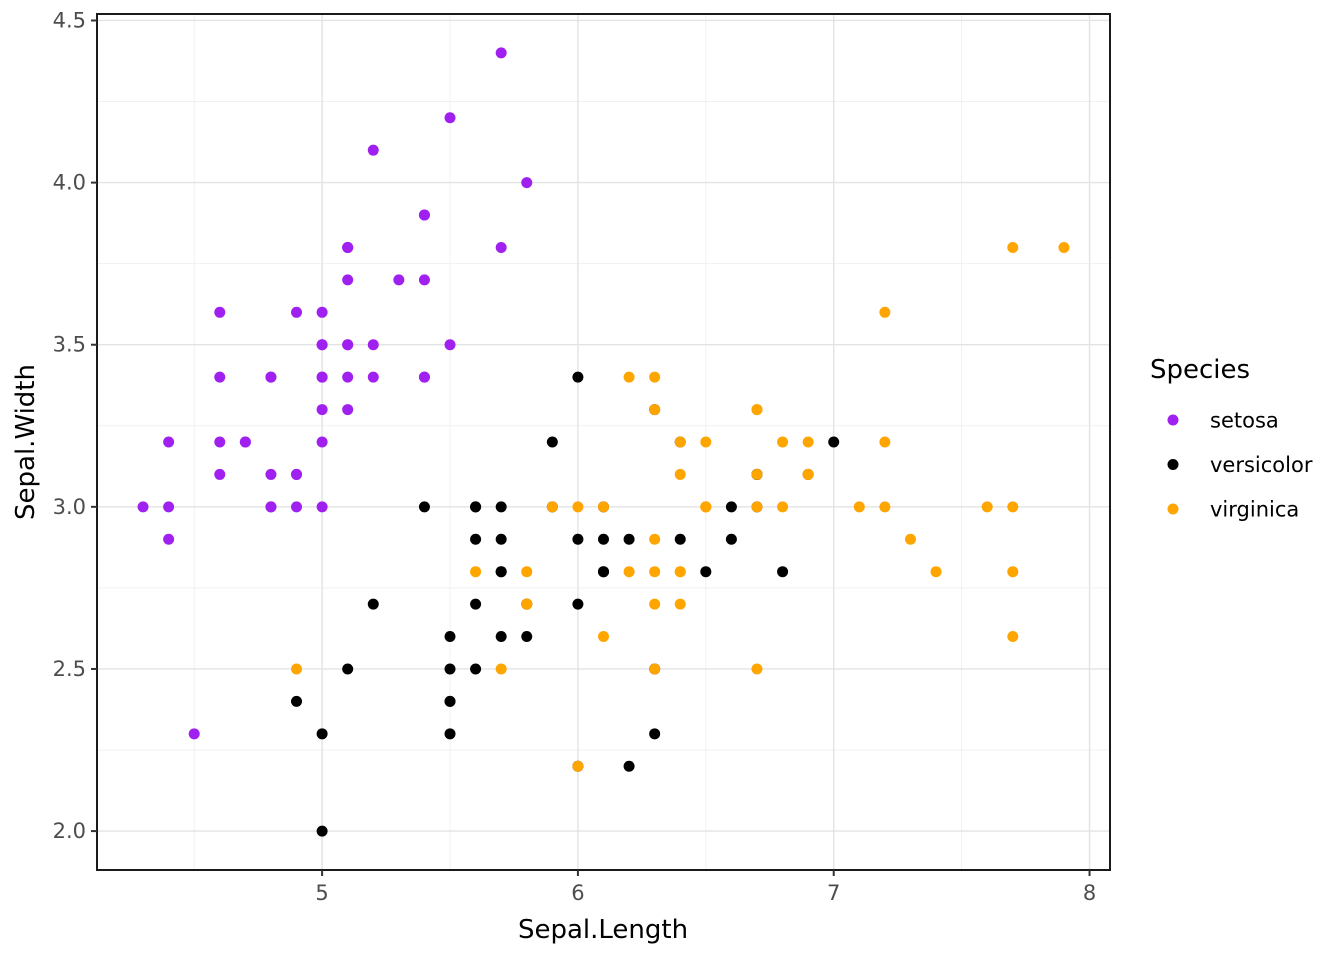  I want to click on y-axis-title: Sepal.Width, so click(26, 442).